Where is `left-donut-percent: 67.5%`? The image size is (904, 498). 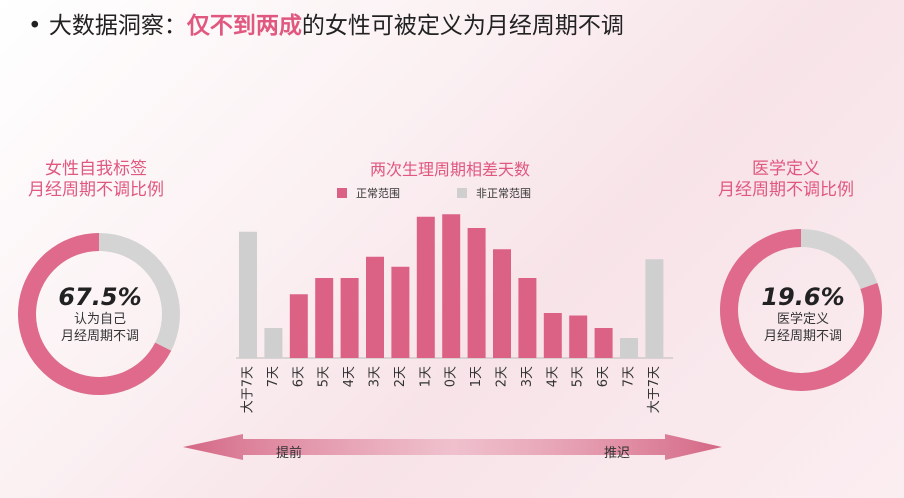
left-donut-percent: 67.5% is located at coordinates (100, 297).